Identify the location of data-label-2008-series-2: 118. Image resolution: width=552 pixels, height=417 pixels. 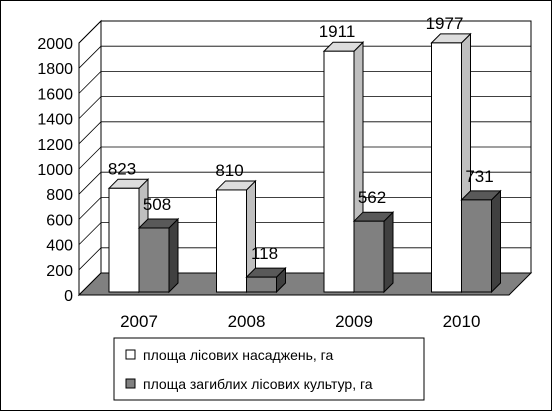
(264, 253).